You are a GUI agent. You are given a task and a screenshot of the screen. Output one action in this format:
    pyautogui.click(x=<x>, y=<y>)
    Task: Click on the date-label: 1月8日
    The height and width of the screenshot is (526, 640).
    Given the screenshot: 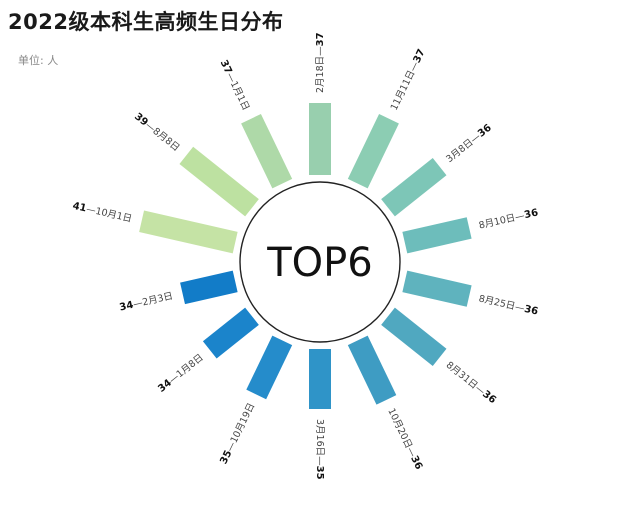 What is the action you would take?
    pyautogui.click(x=189, y=366)
    